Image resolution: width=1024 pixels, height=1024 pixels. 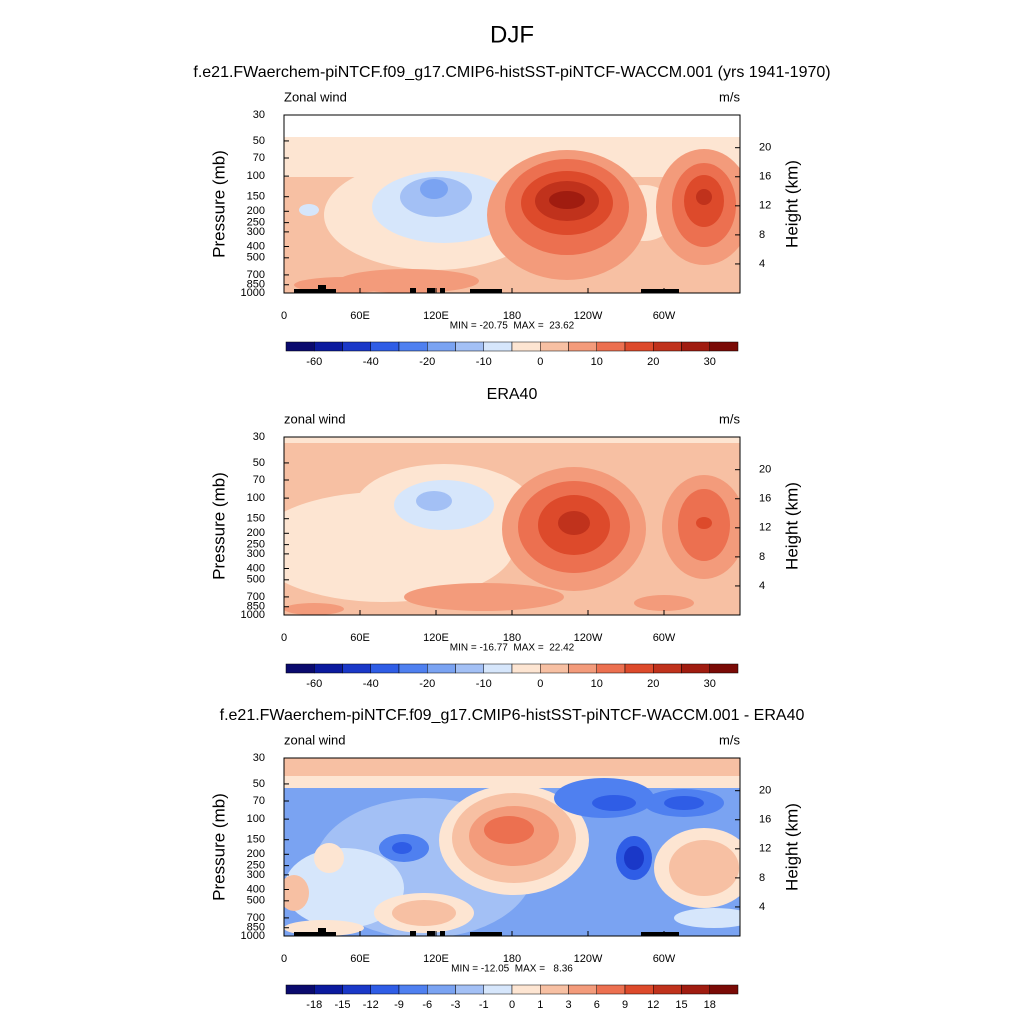 I want to click on colorbar-label: -1, so click(x=484, y=1005).